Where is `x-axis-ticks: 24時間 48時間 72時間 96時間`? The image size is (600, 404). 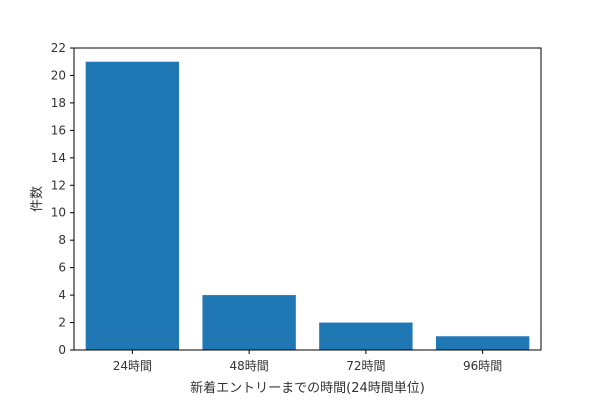 x-axis-ticks: 24時間 48時間 72時間 96時間 is located at coordinates (307, 361).